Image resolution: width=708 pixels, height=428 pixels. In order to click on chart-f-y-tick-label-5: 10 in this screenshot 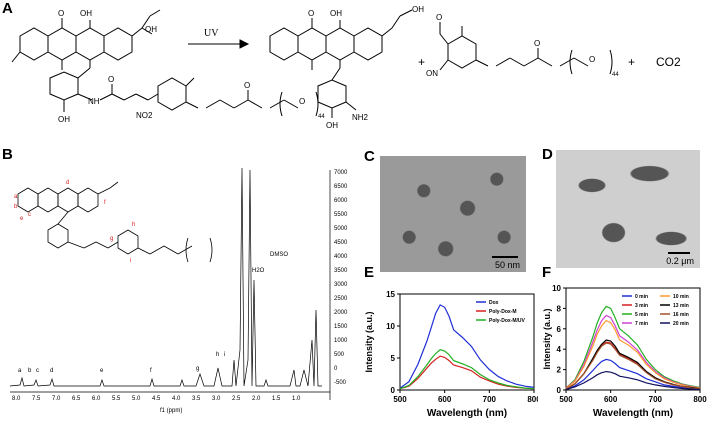, I will do `click(556, 288)`.